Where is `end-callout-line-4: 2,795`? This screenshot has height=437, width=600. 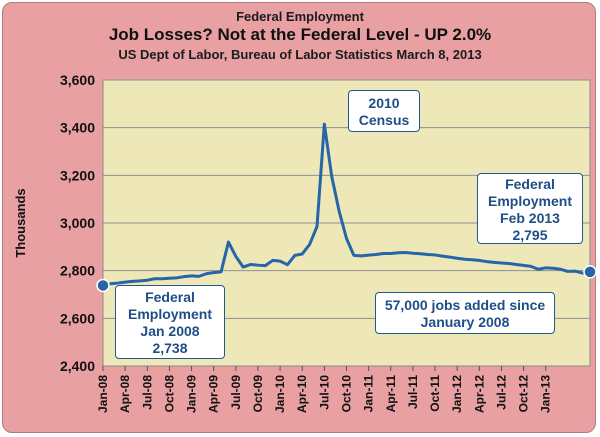 end-callout-line-4: 2,795 is located at coordinates (530, 235).